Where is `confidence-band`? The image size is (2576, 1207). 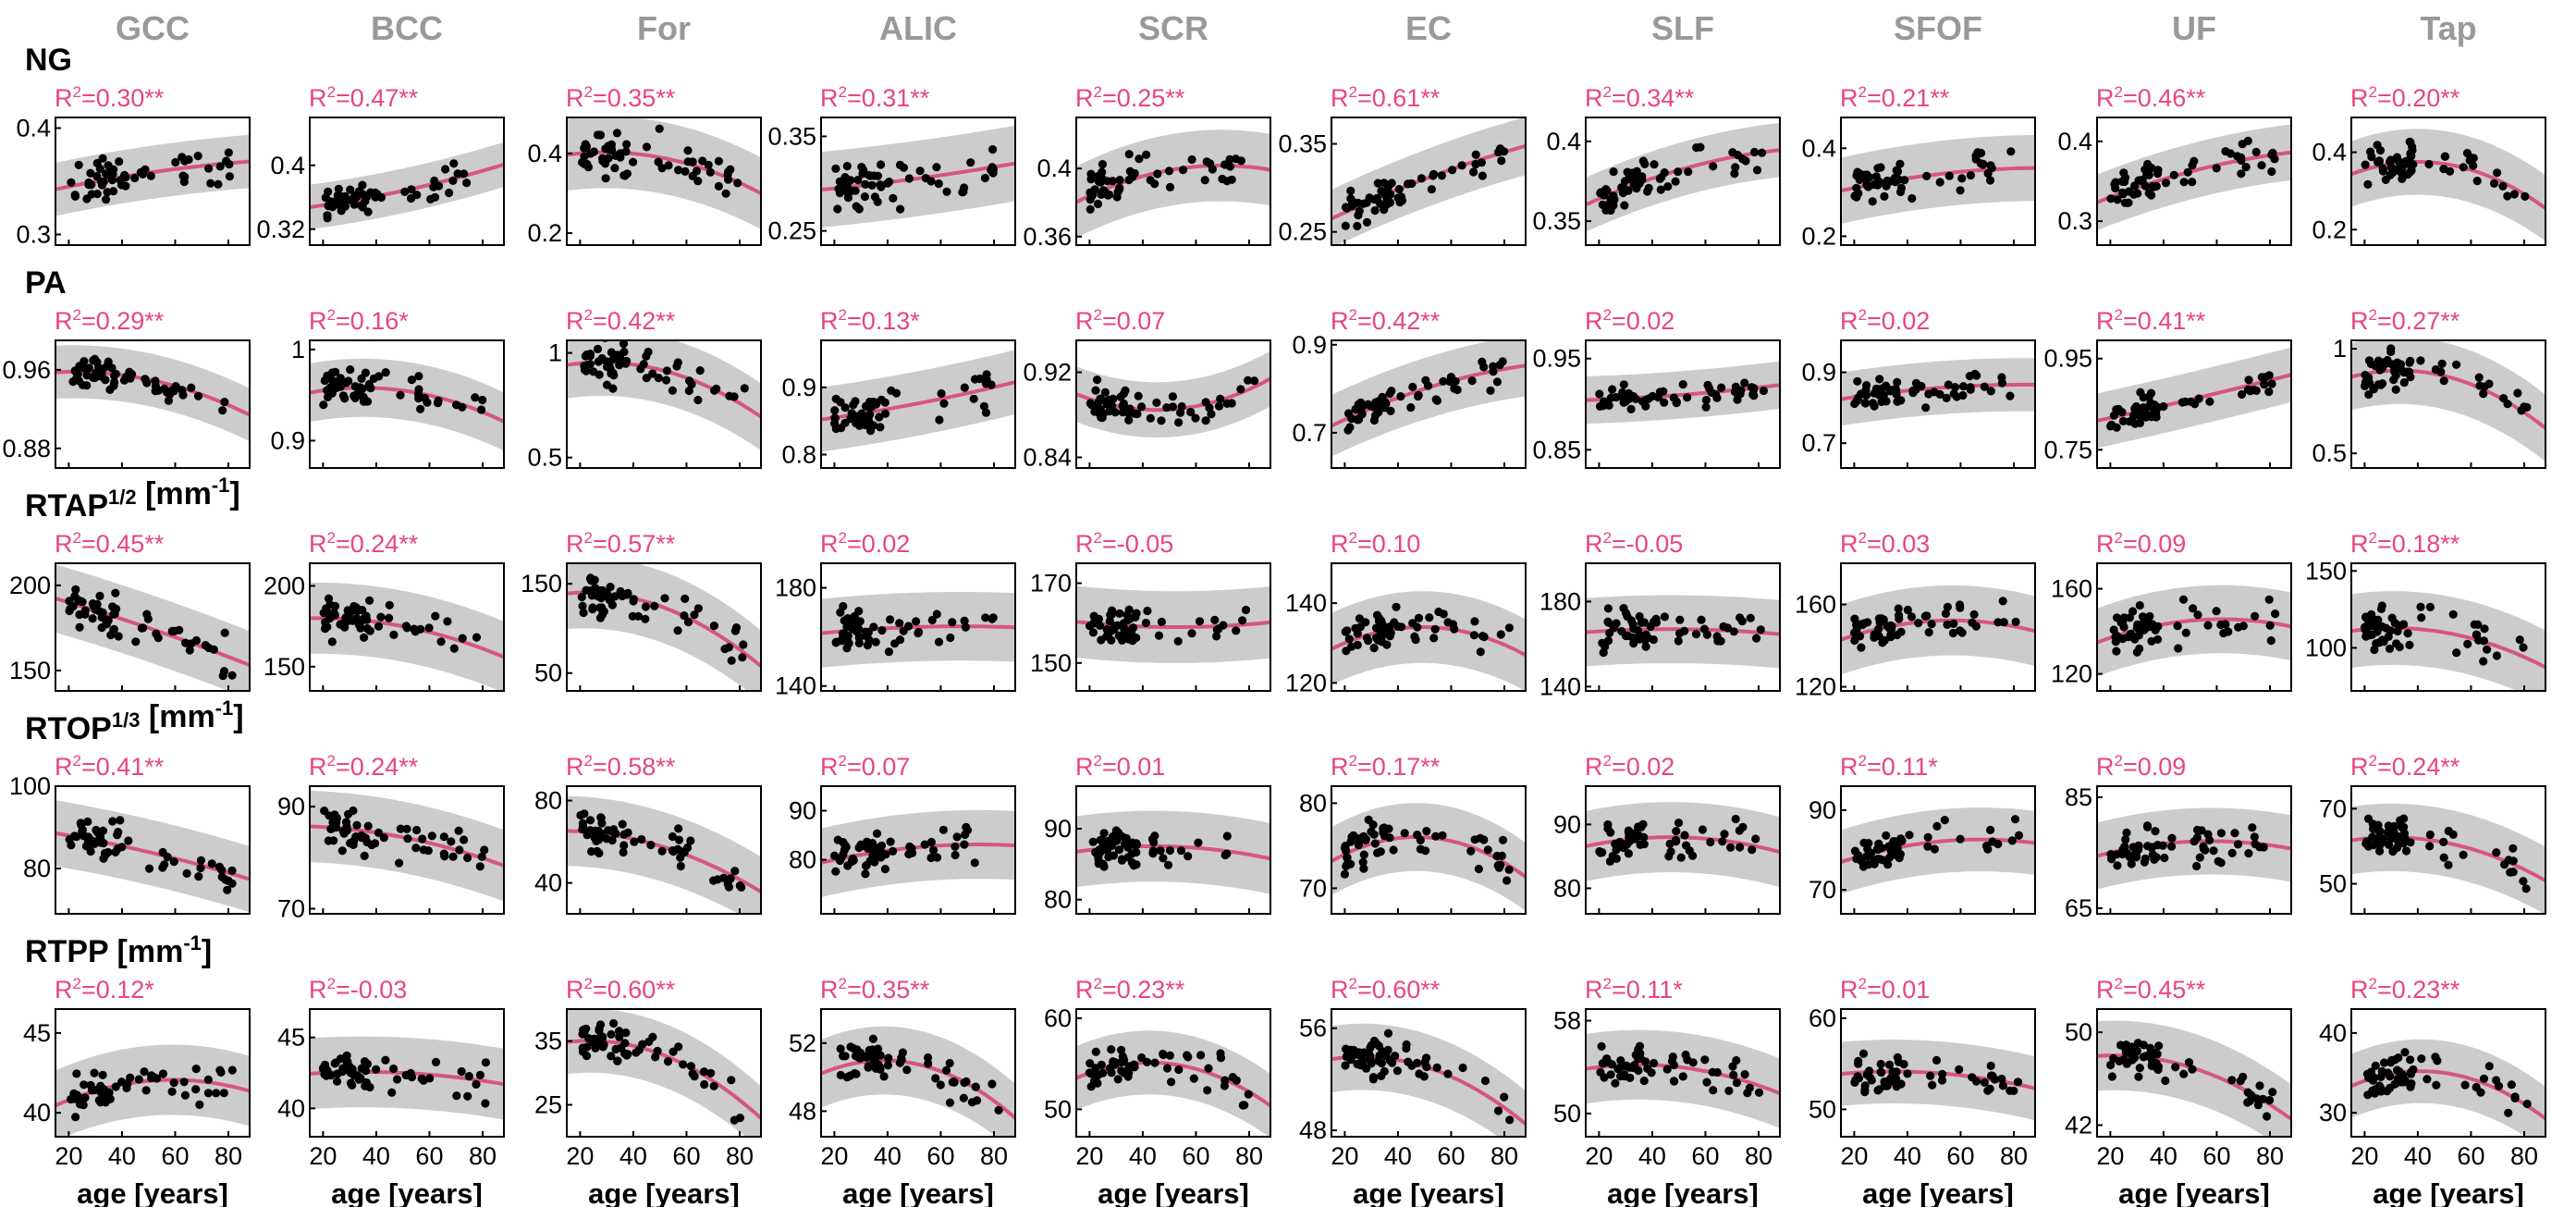
confidence-band is located at coordinates (918, 853).